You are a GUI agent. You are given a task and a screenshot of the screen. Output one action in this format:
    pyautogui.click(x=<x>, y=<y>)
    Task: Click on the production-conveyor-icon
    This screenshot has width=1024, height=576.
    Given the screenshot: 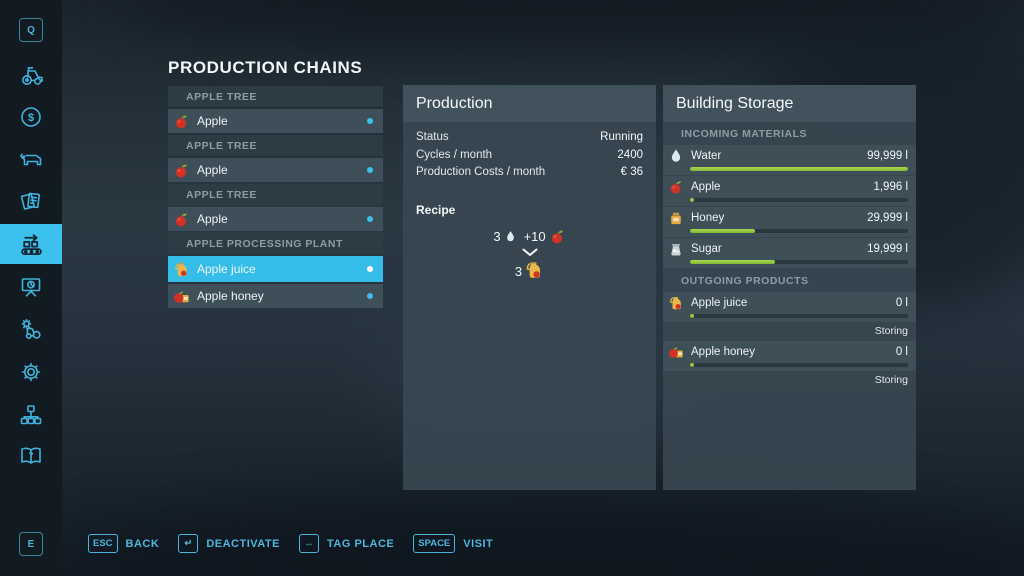 What is the action you would take?
    pyautogui.click(x=31, y=244)
    